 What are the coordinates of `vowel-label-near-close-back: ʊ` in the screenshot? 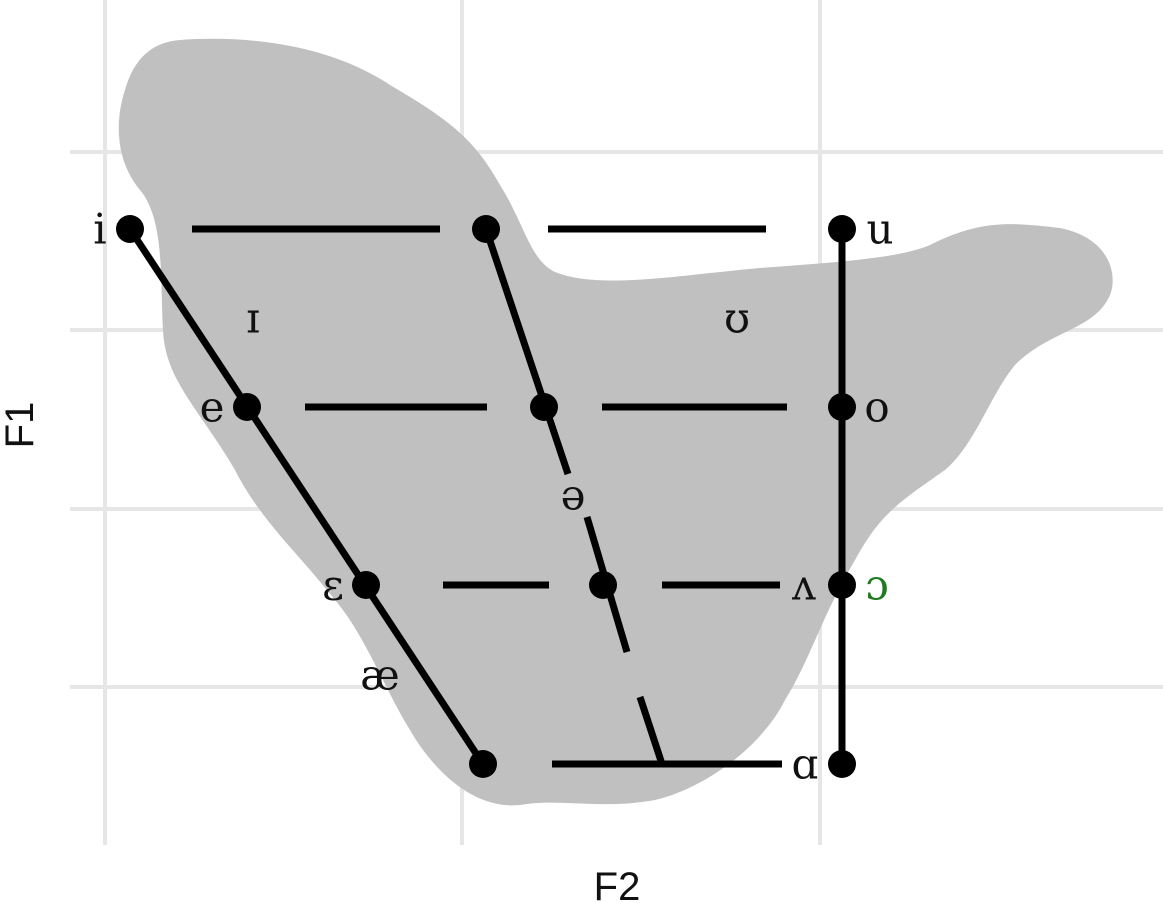 It's located at (737, 318).